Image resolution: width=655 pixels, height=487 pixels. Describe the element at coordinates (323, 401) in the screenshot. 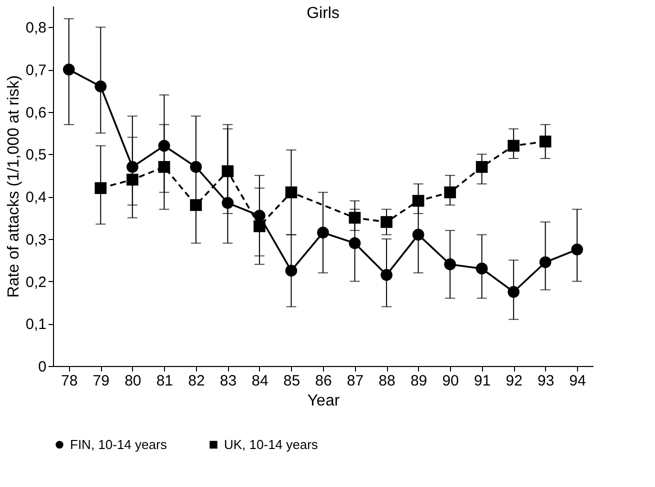

I see `x-axis-title: Year` at that location.